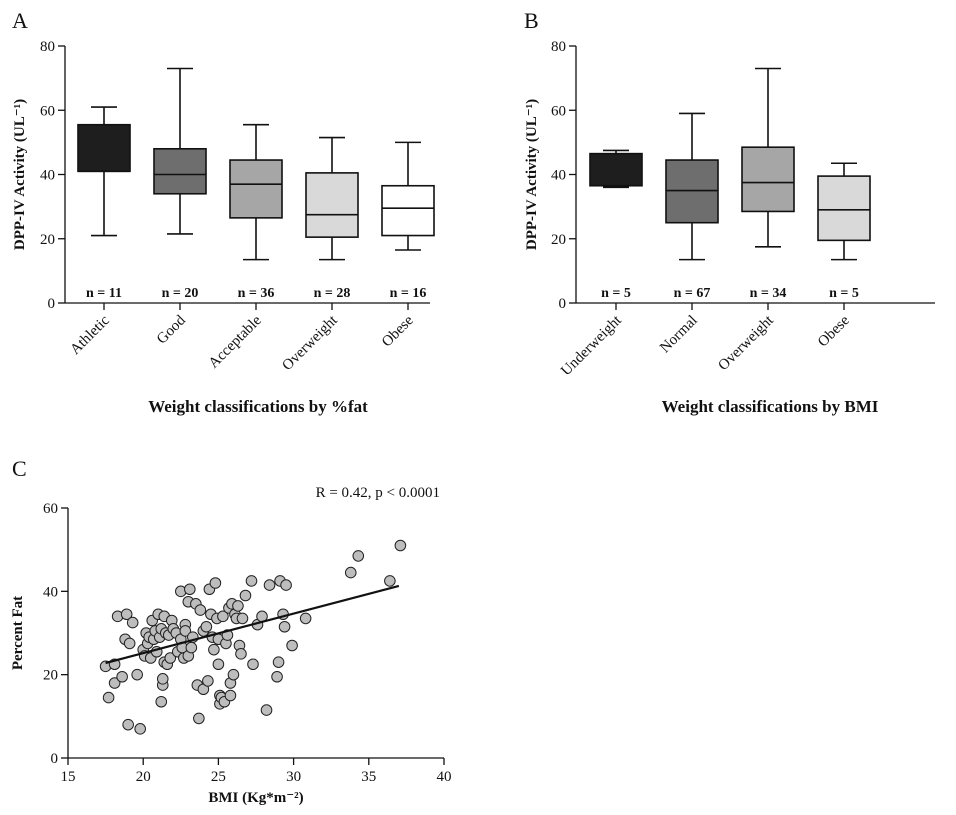  What do you see at coordinates (171, 329) in the screenshot?
I see `category-label: Good` at bounding box center [171, 329].